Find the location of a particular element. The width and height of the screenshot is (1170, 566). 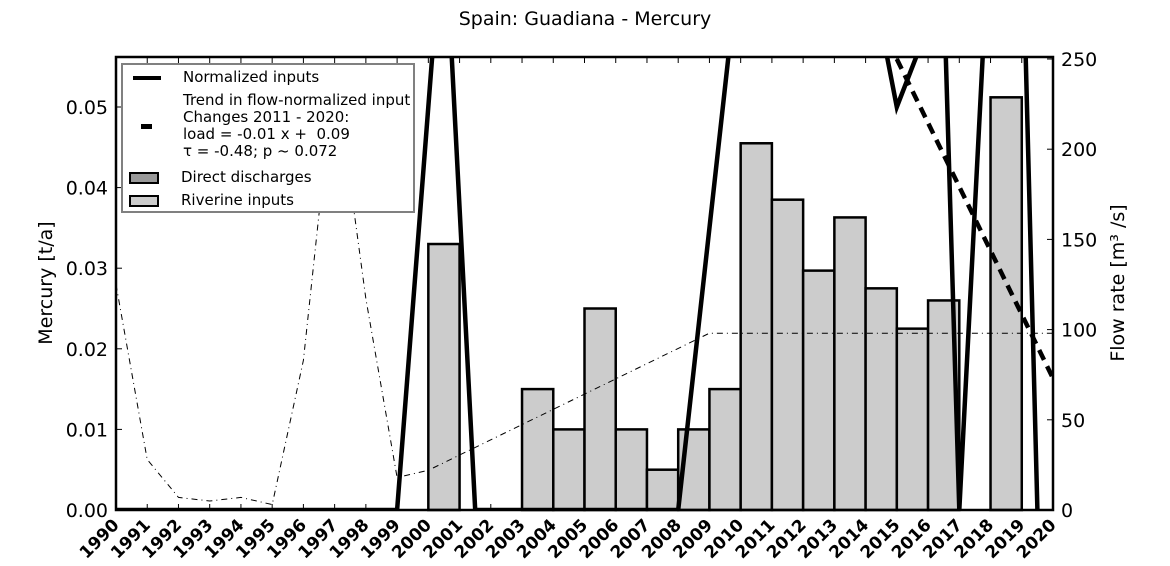

left-tick-label: 0.05 is located at coordinates (87, 108).